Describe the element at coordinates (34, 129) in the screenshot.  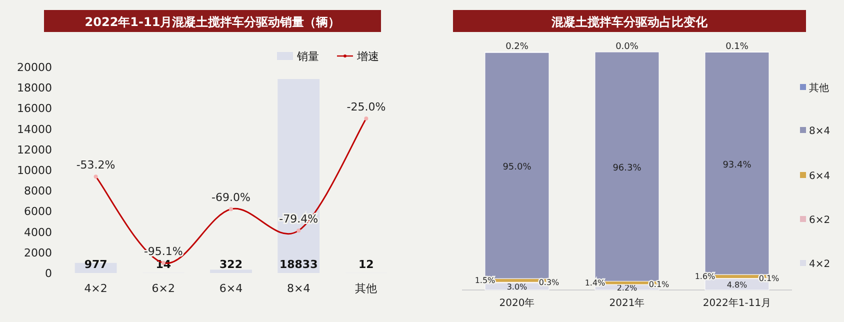
I see `y-tick-label: 14000` at that location.